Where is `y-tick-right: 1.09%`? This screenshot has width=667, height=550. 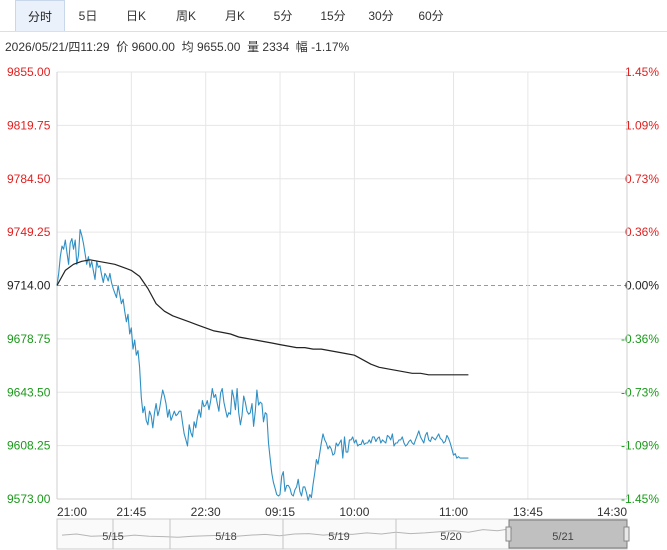 y-tick-right: 1.09% is located at coordinates (642, 125).